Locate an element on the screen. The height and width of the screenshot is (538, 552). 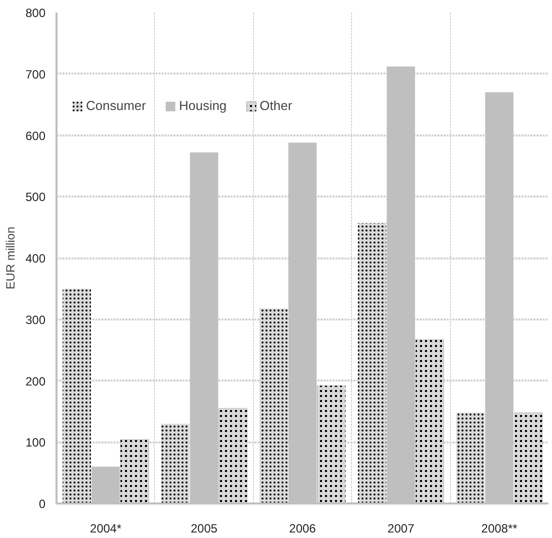
x-tick-label: 2007 is located at coordinates (401, 529).